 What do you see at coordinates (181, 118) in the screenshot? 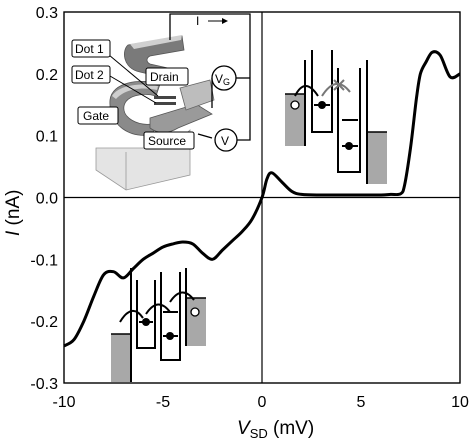
I see `source-electrode` at bounding box center [181, 118].